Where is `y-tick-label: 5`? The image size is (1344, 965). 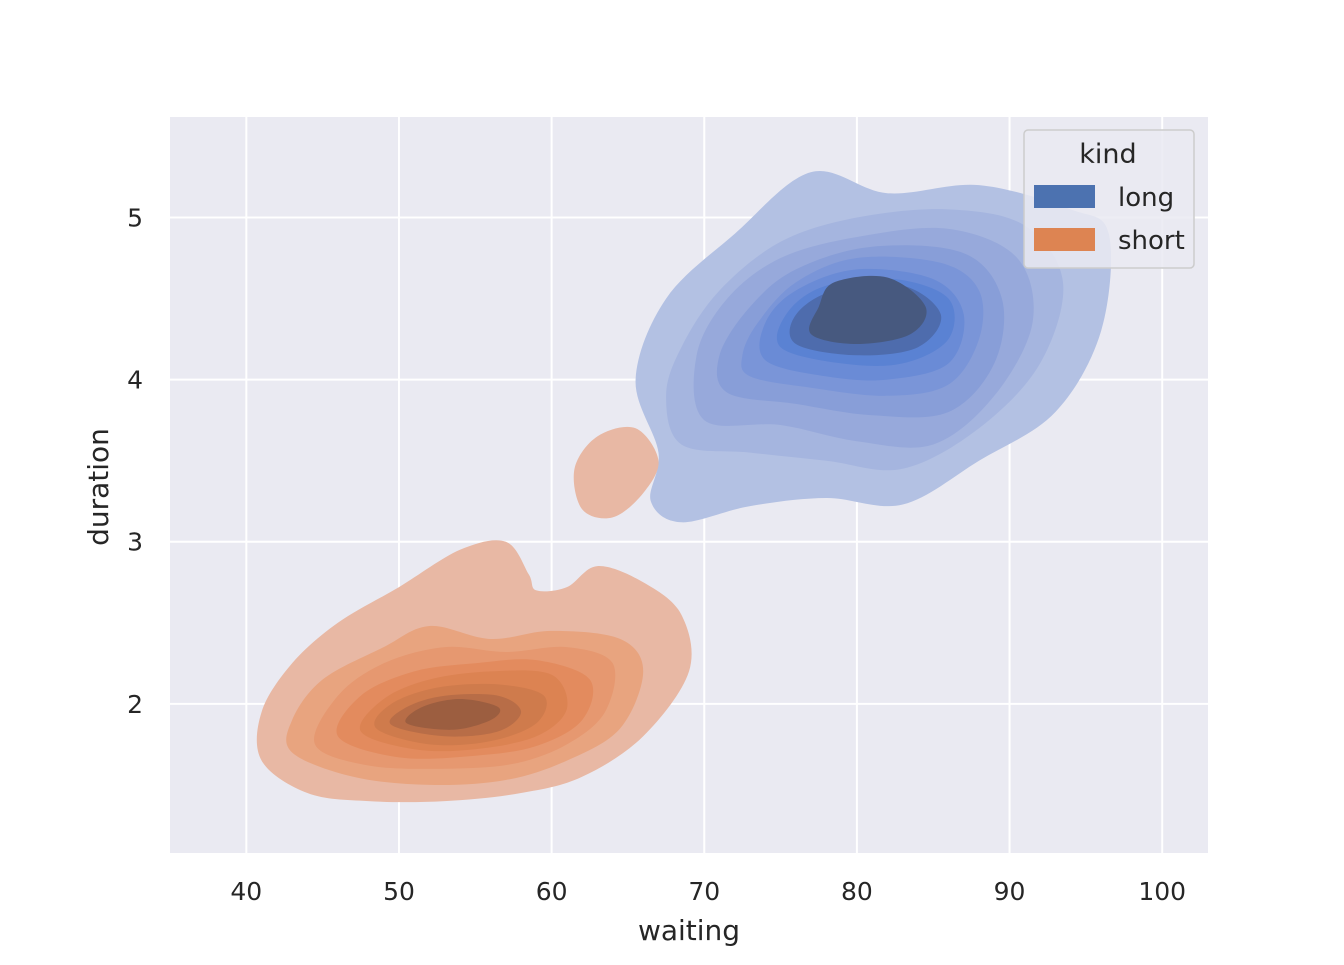
y-tick-label: 5 is located at coordinates (135, 218).